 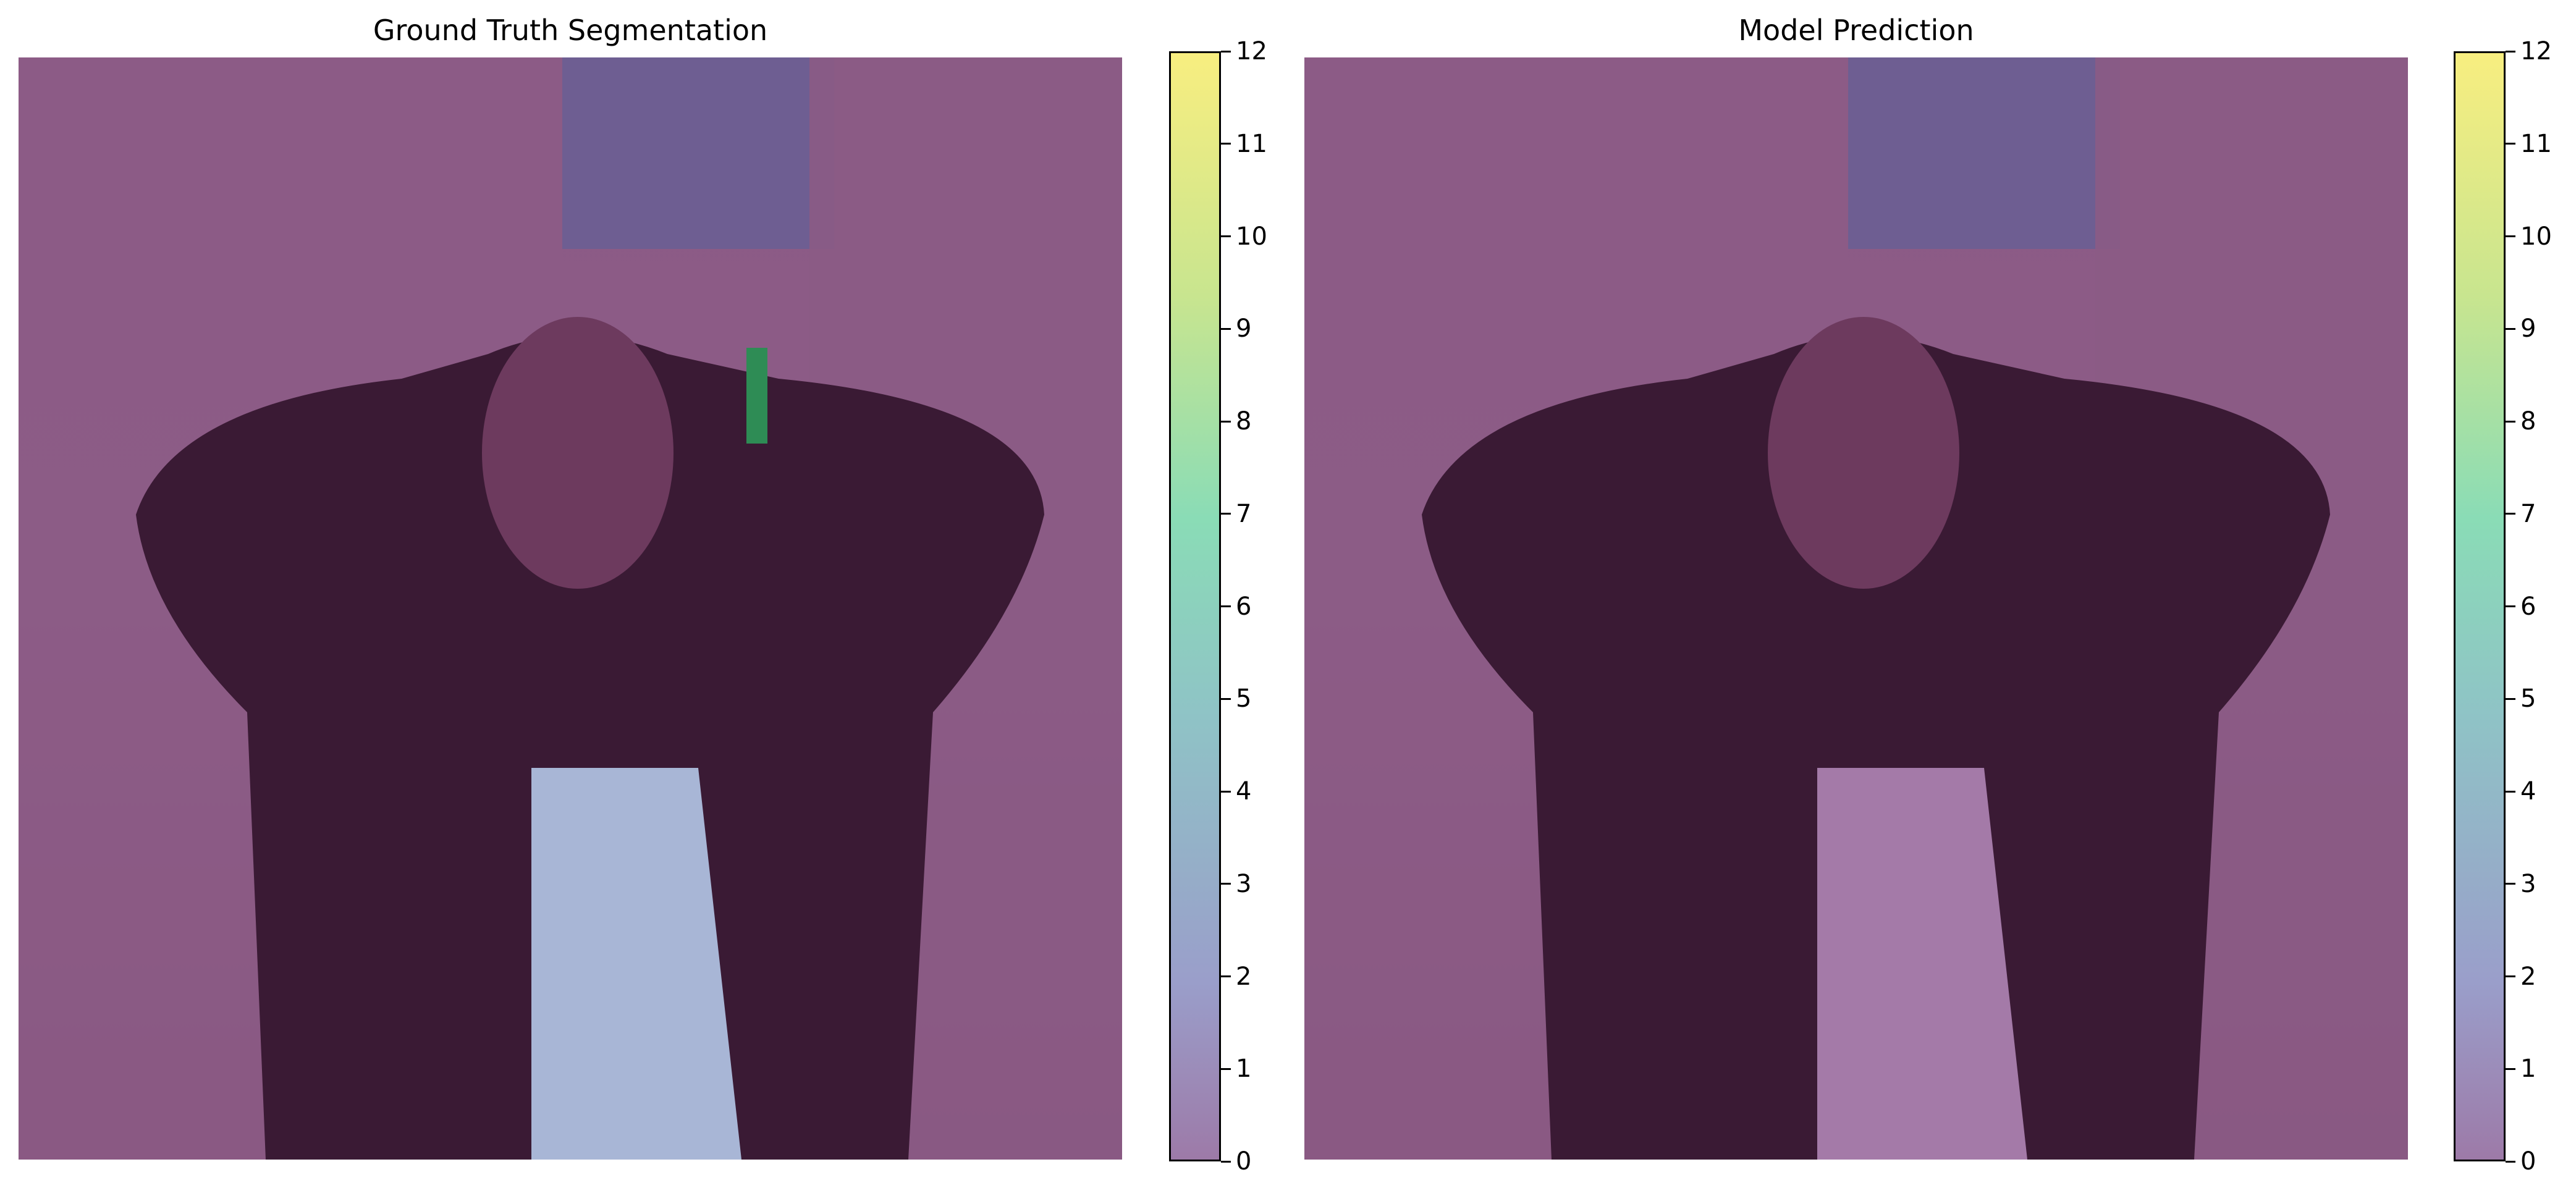 I want to click on ground-truth-title: Ground Truth Segmentation, so click(x=570, y=30).